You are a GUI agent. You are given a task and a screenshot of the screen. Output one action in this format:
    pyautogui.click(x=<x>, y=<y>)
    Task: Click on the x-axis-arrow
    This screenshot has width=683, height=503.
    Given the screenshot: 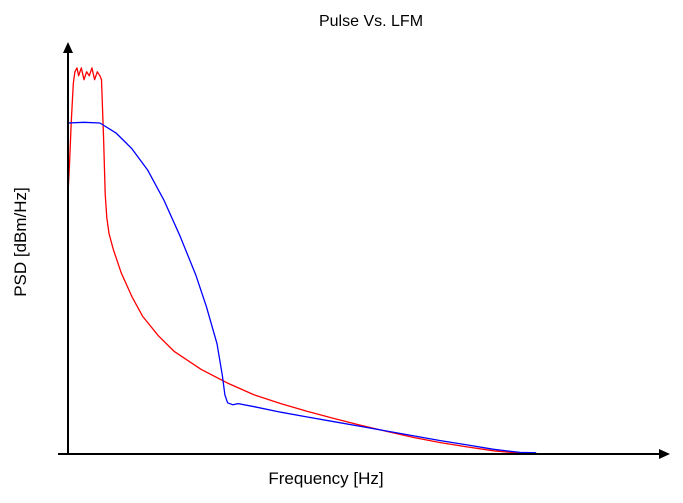 What is the action you would take?
    pyautogui.click(x=664, y=454)
    